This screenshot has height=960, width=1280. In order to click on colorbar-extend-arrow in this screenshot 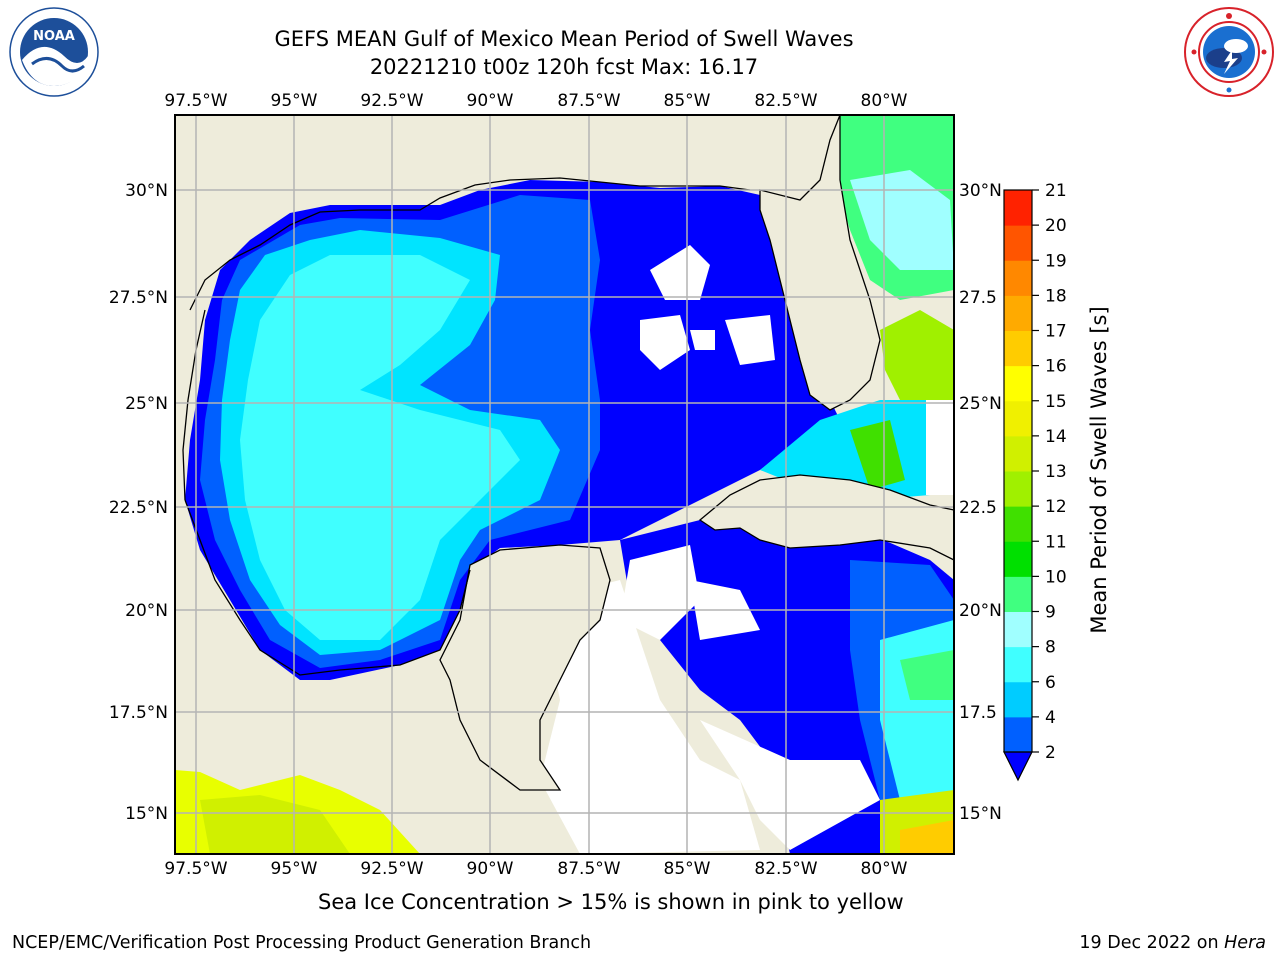, I will do `click(1018, 766)`.